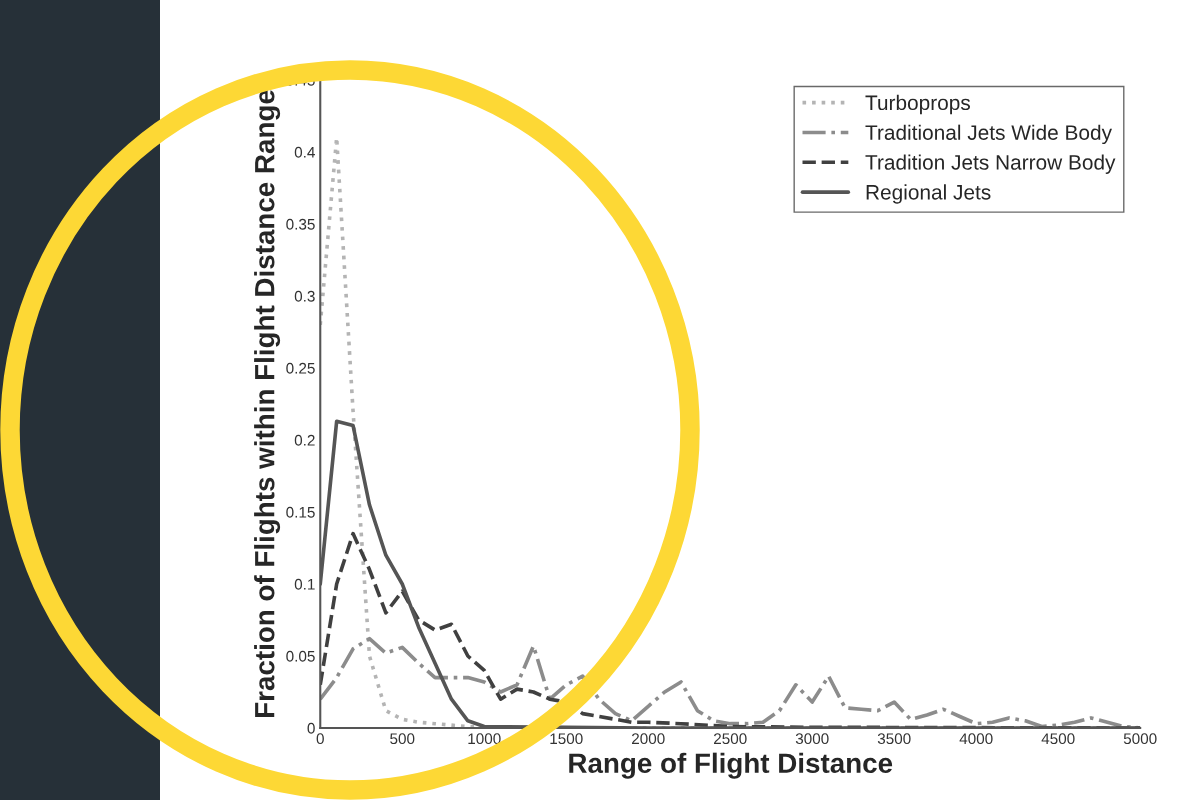 This screenshot has height=800, width=1204. I want to click on x-tick-label: 1000, so click(484, 739).